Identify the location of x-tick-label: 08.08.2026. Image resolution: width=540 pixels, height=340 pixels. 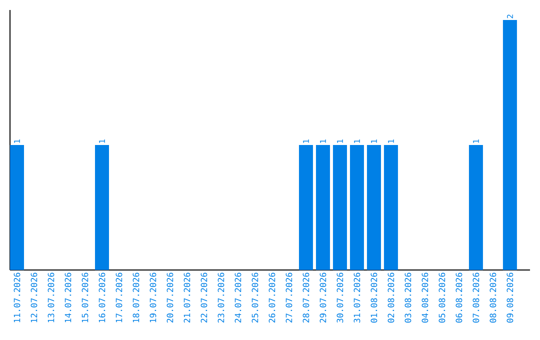
(493, 297).